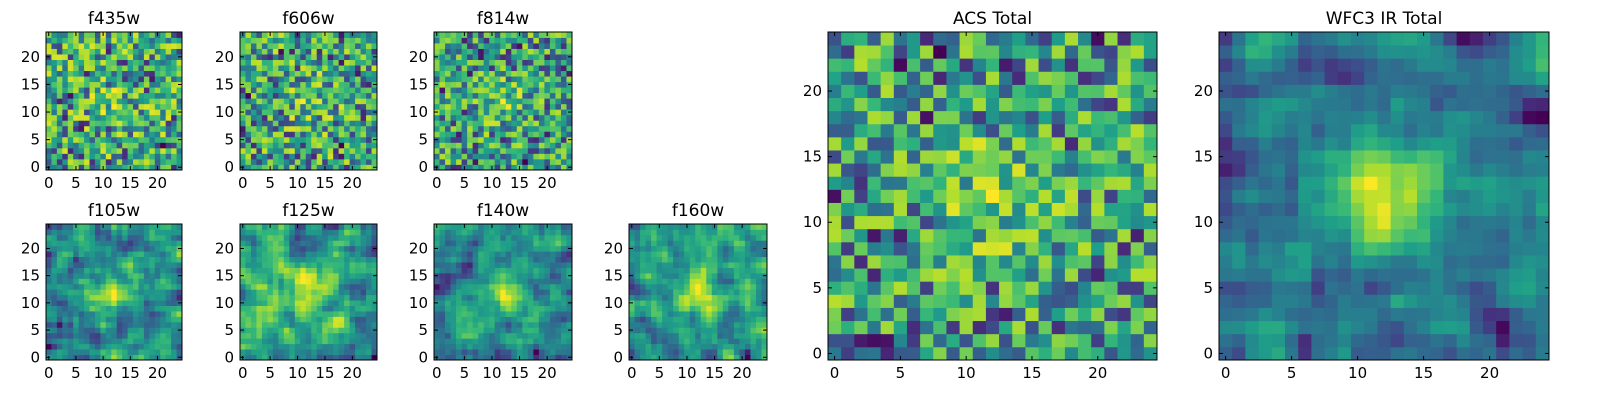  I want to click on x-tick-label: 5, so click(660, 373).